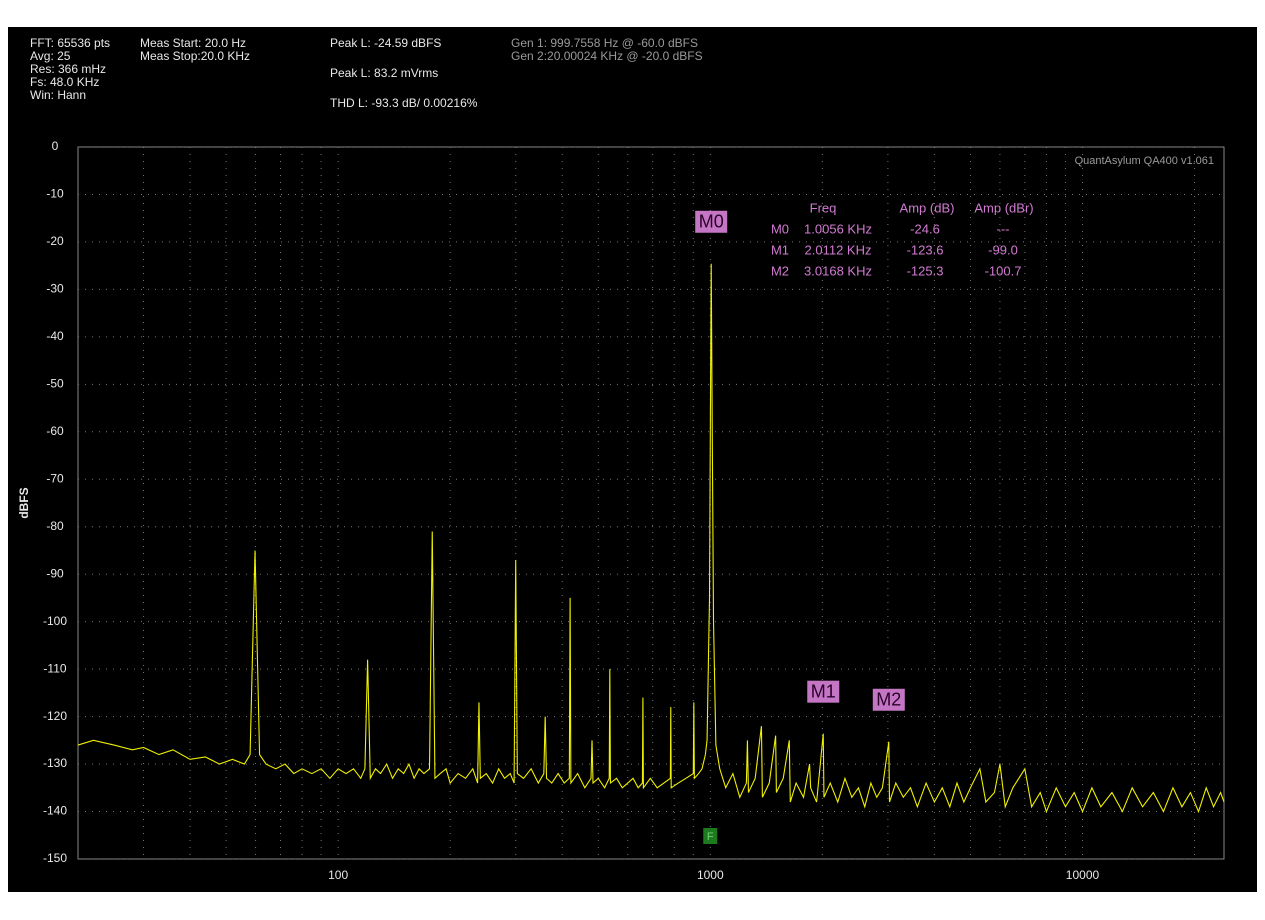 The image size is (1265, 920). Describe the element at coordinates (55, 621) in the screenshot. I see `y-tick-label: -100` at that location.